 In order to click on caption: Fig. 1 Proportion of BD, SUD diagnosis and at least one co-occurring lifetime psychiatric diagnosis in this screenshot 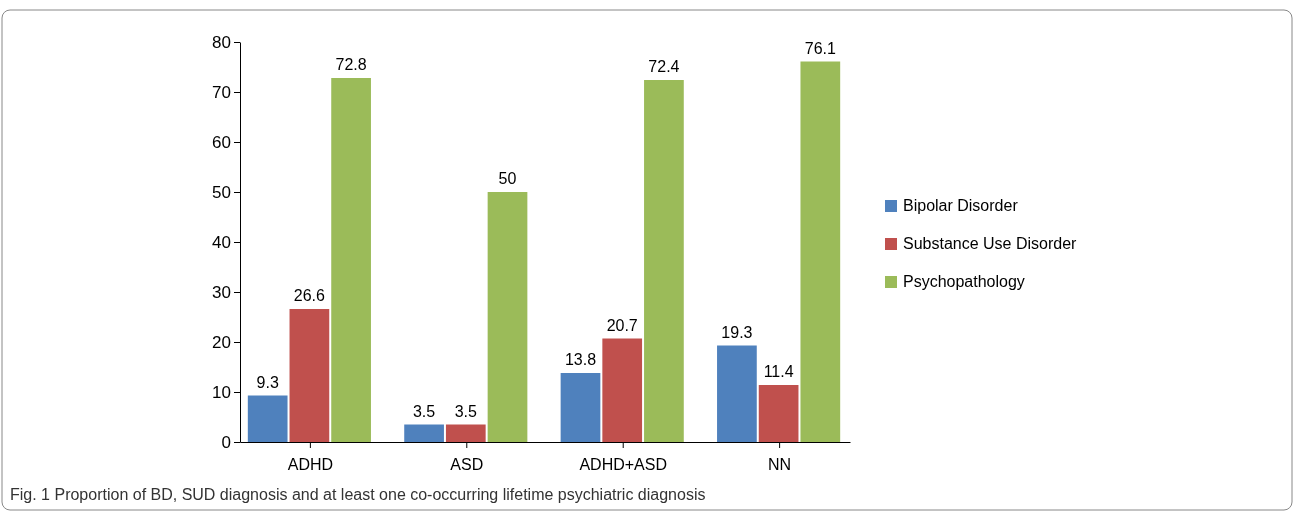, I will do `click(358, 494)`.